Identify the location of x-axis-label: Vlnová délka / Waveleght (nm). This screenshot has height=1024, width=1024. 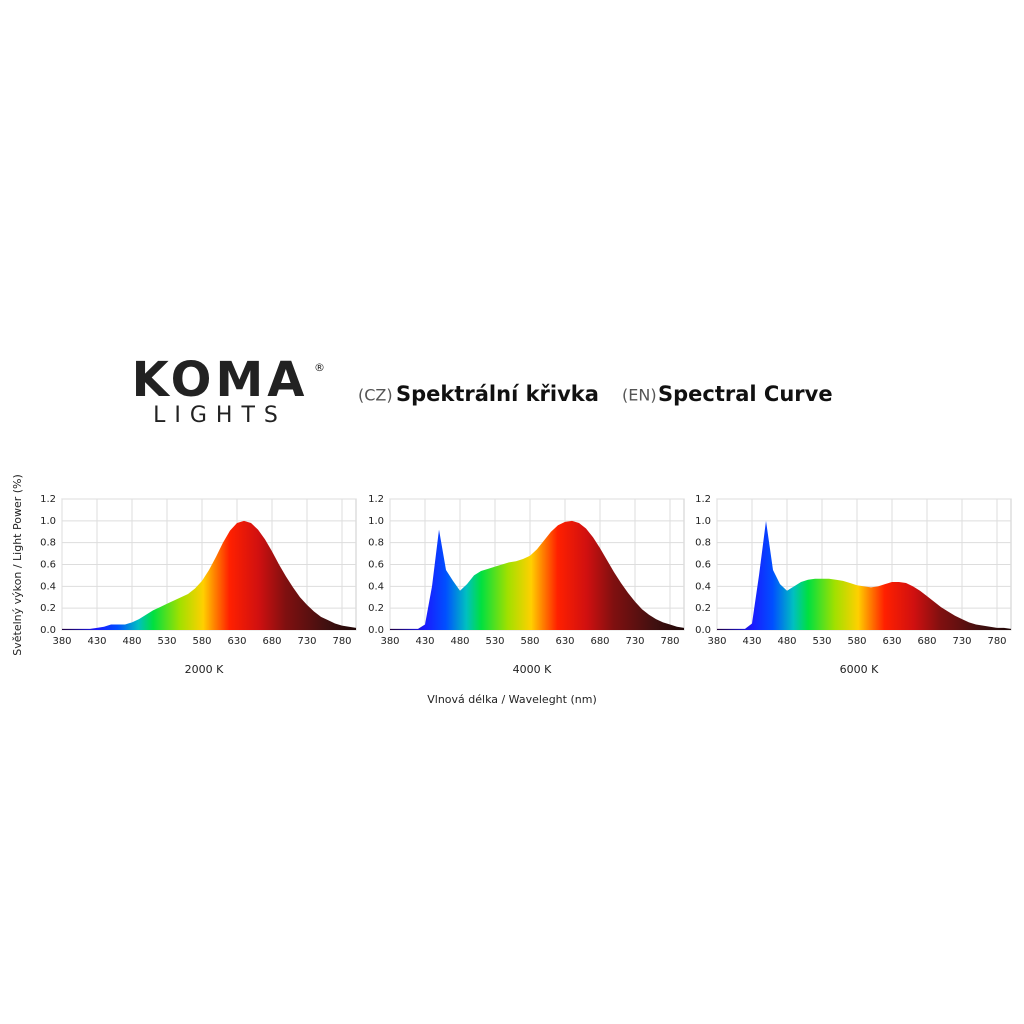
(512, 699).